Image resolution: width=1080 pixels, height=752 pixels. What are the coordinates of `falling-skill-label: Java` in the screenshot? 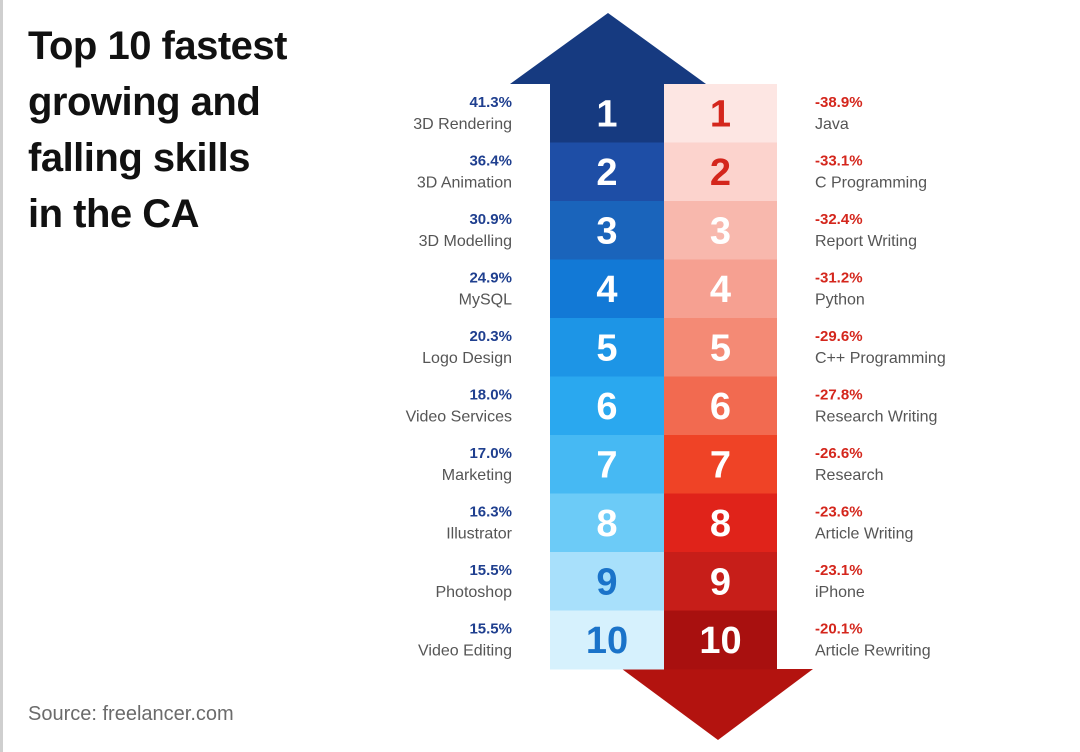 It's located at (832, 124).